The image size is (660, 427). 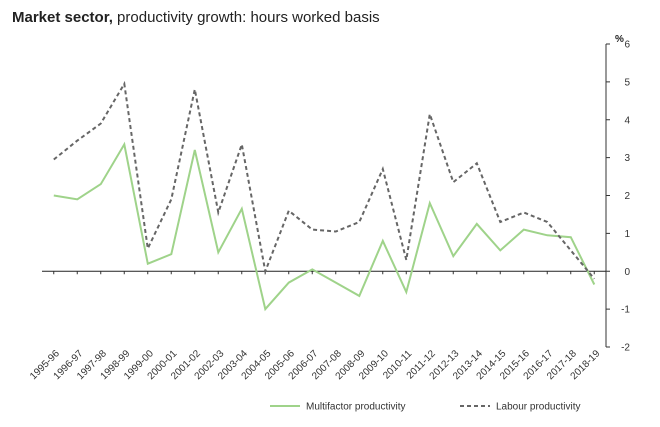 I want to click on y-tick-label: 4, so click(x=627, y=120).